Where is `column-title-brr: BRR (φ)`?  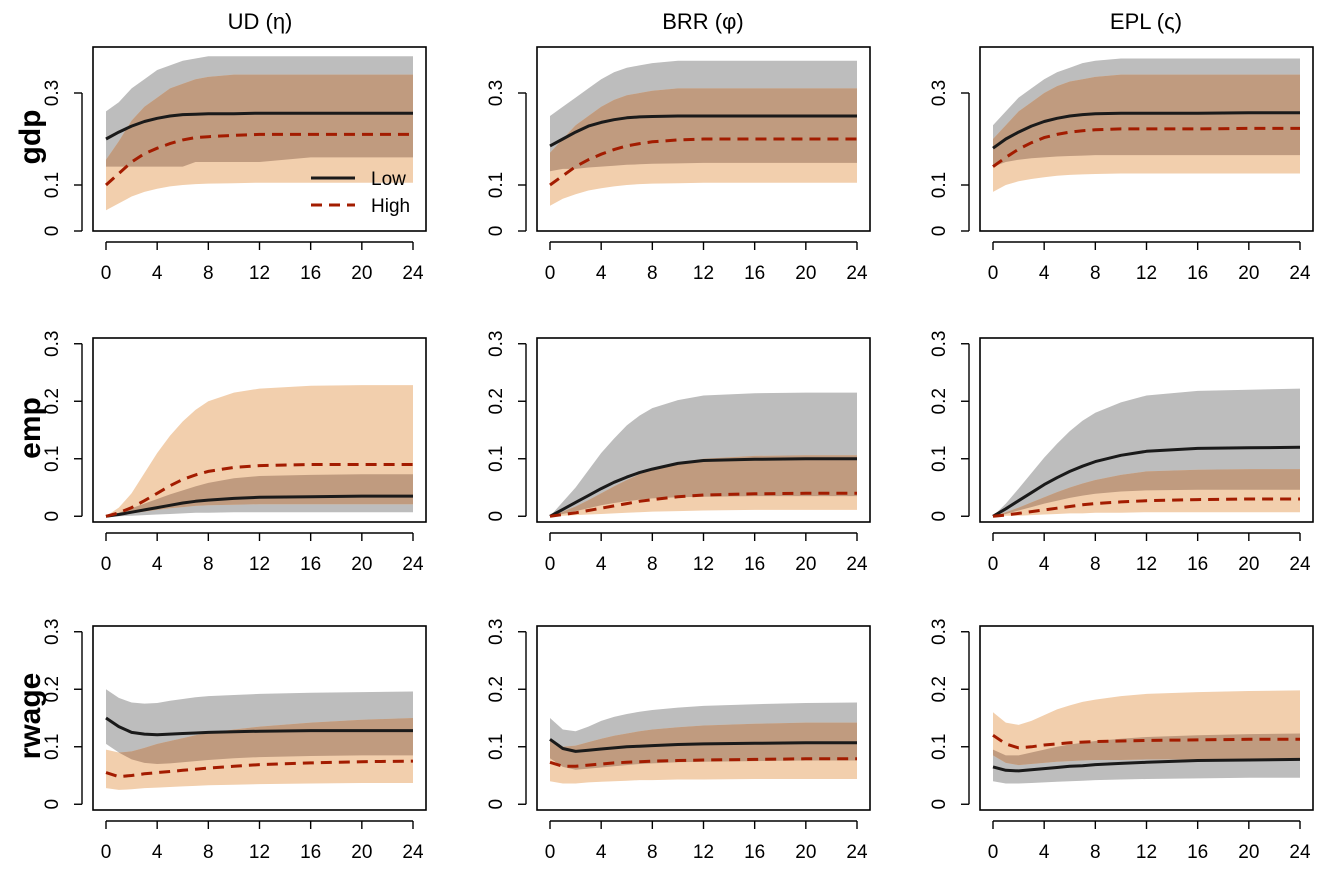
column-title-brr: BRR (φ) is located at coordinates (702, 21).